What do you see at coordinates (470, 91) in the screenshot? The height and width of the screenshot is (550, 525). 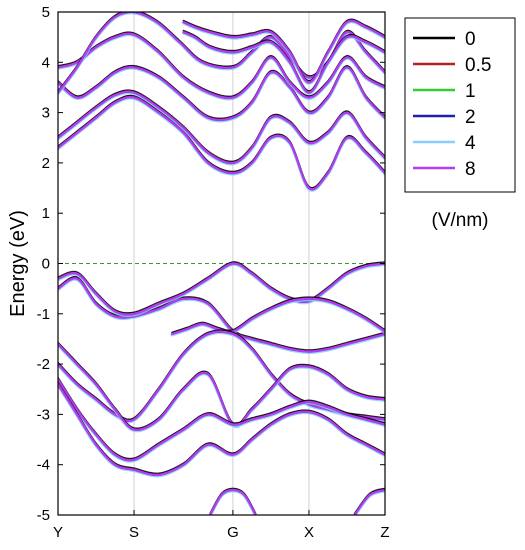 I see `legend-label-2: 1` at bounding box center [470, 91].